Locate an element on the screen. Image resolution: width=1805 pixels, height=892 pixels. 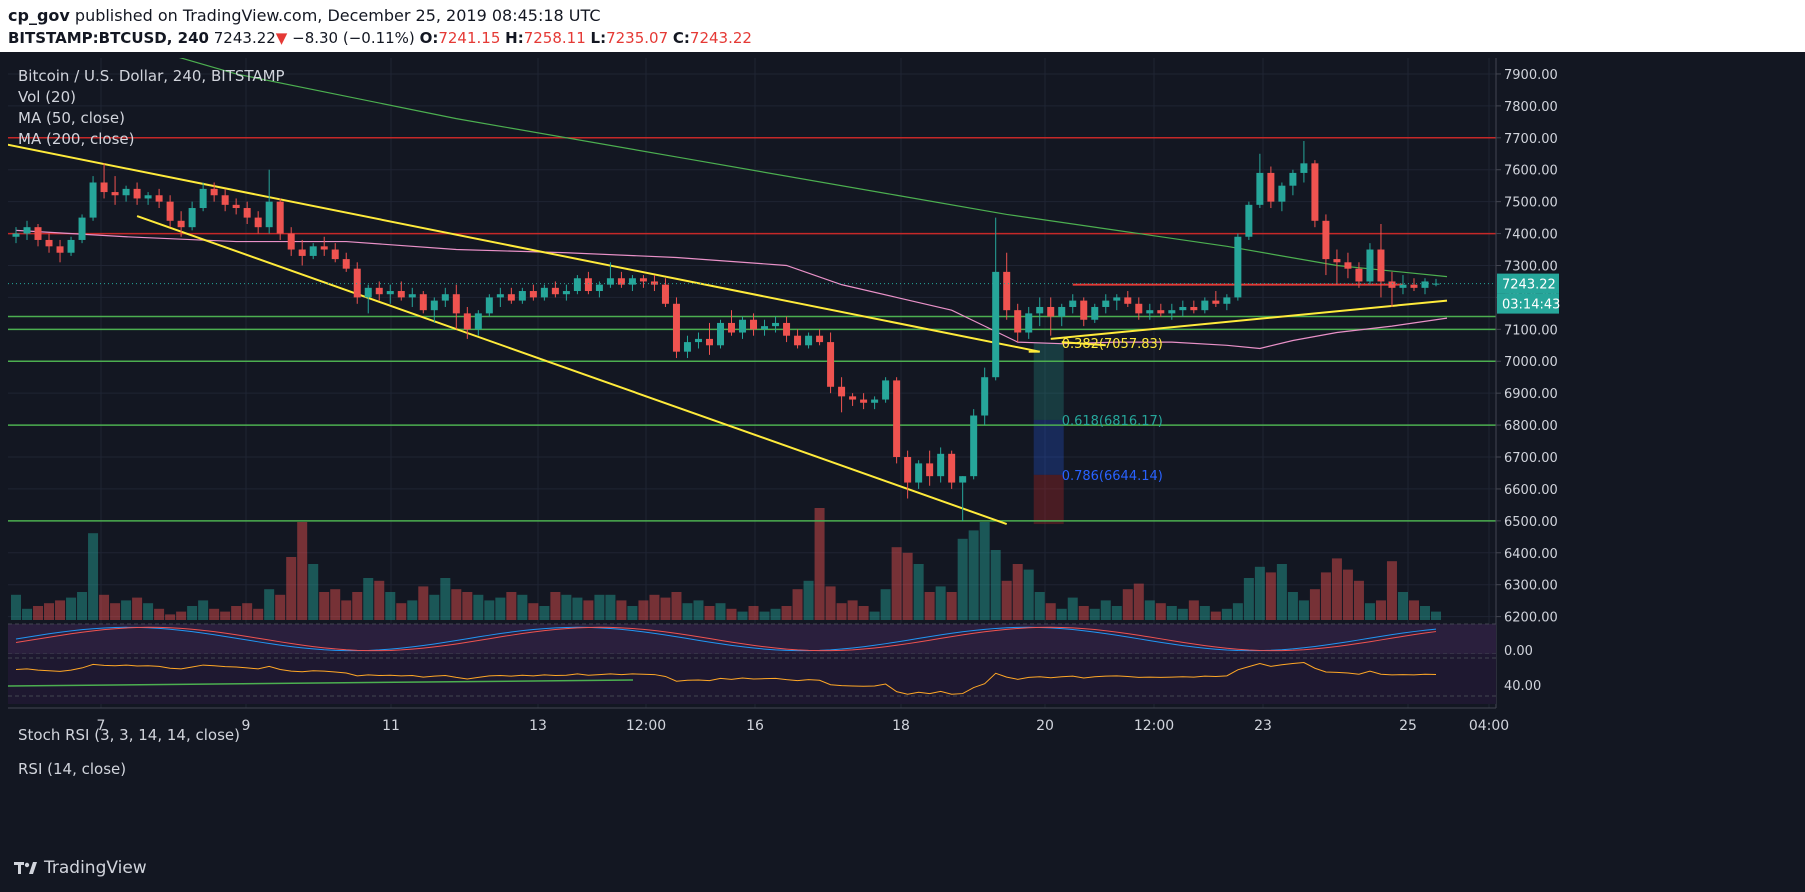
low-label: L: is located at coordinates (598, 38).